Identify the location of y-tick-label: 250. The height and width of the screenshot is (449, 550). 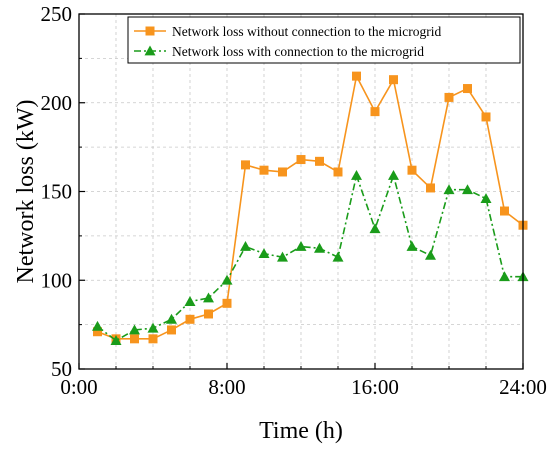
(57, 14).